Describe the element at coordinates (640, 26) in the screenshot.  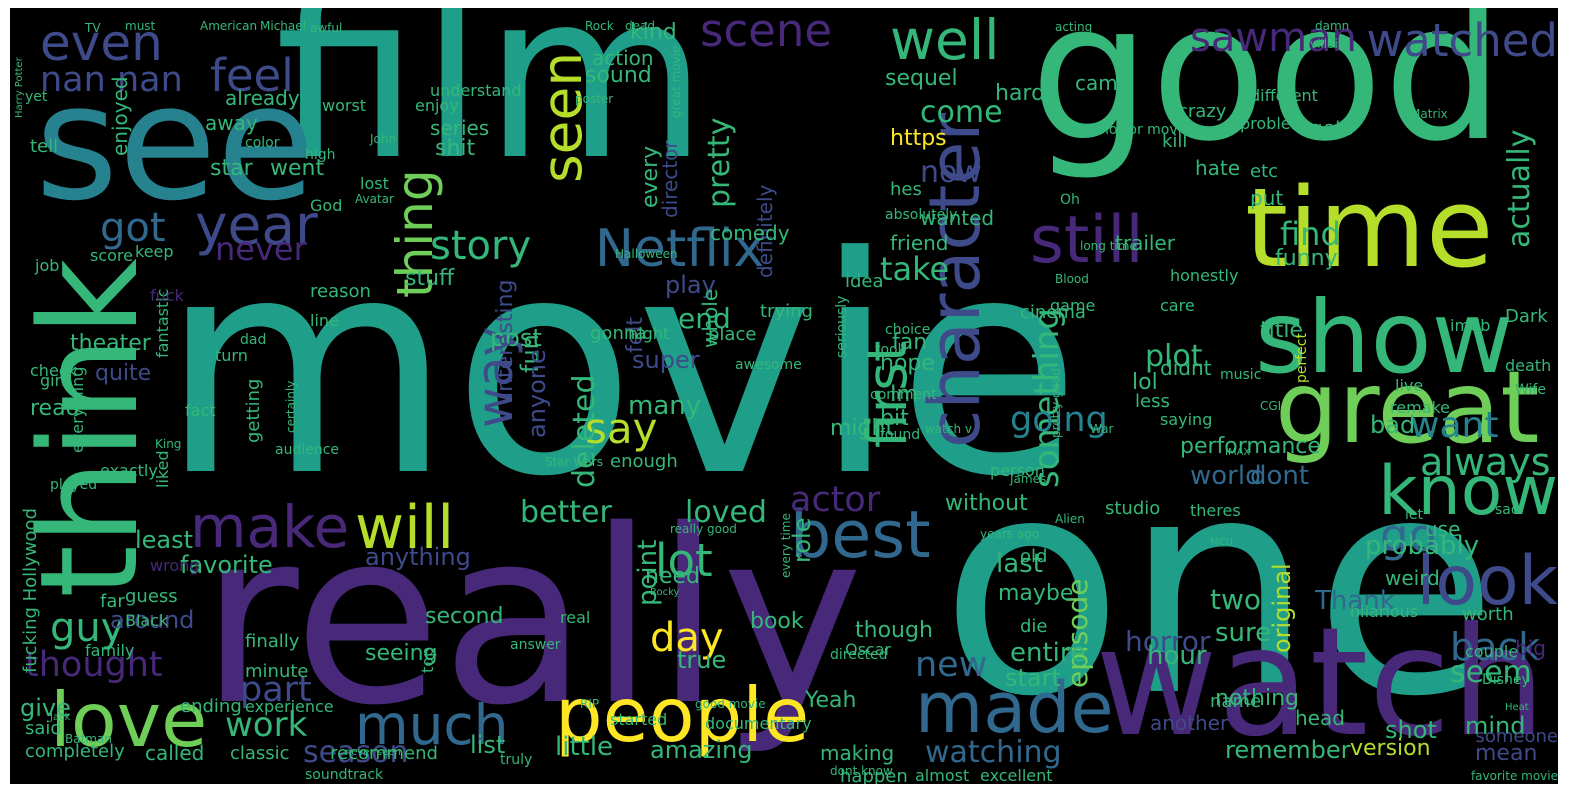
I see `word-dead: dead` at that location.